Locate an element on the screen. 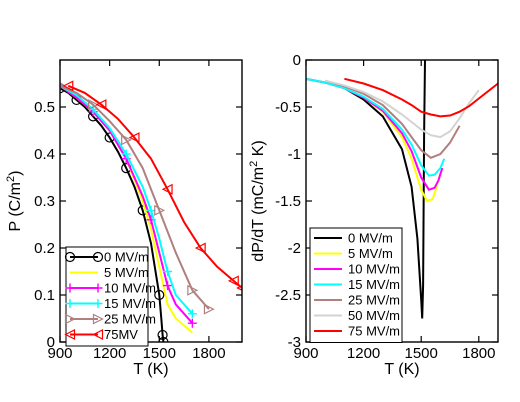  y-tick-label: 0.4 is located at coordinates (44, 154).